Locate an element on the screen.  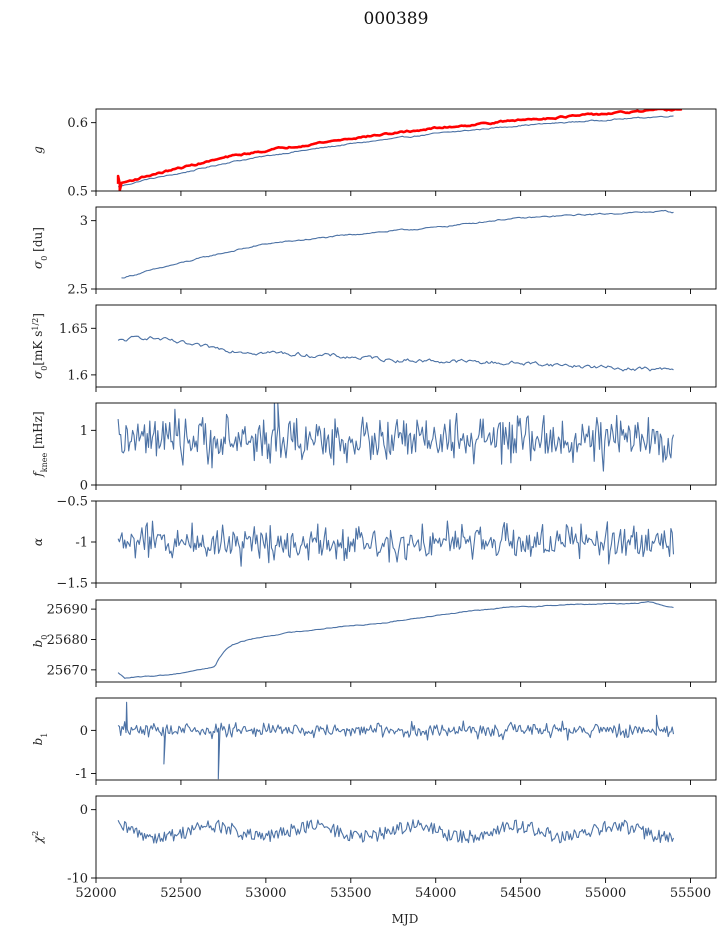
x-tick-label: 53000 is located at coordinates (265, 893).